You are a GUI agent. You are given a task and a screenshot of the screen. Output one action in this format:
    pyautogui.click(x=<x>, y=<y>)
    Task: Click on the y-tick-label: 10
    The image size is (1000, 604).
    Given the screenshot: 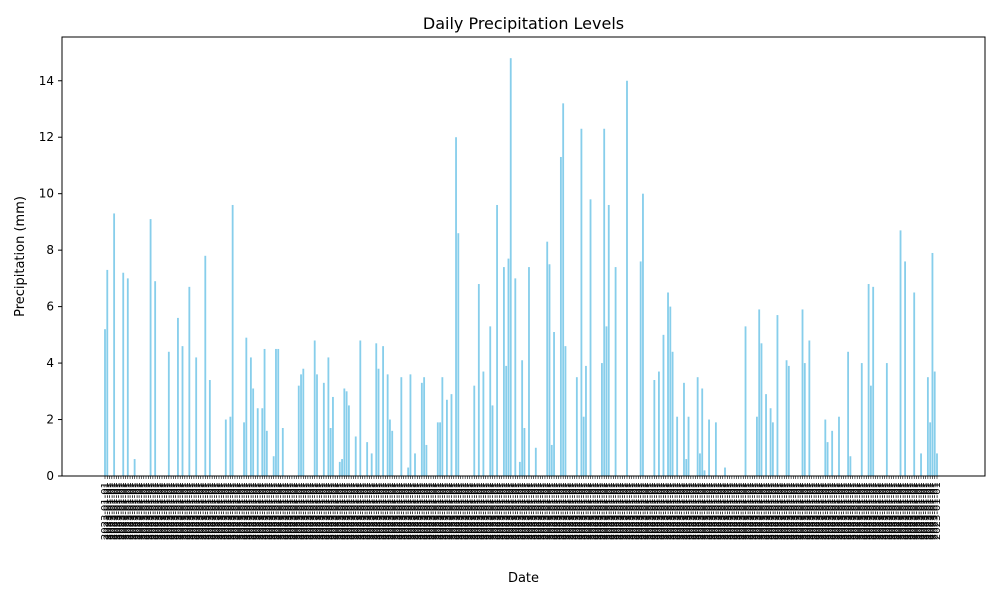 What is the action you would take?
    pyautogui.click(x=46, y=194)
    